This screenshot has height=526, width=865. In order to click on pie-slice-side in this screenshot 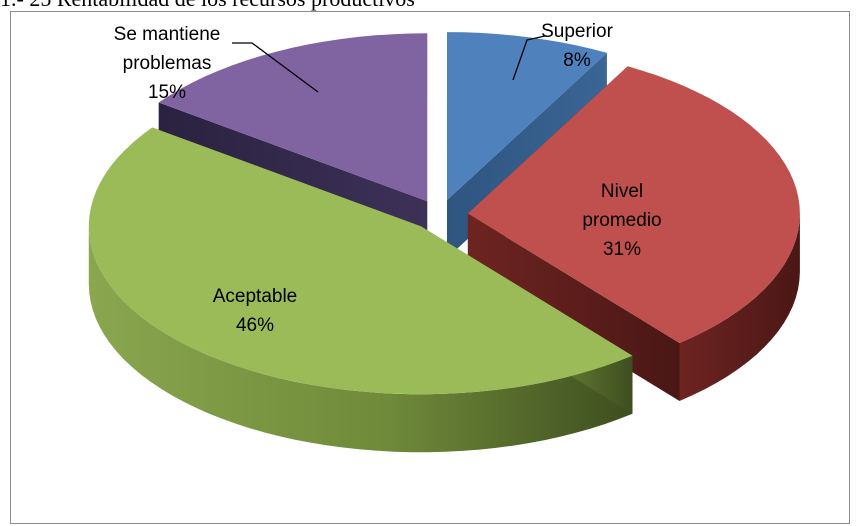, I will do `click(739, 307)`.